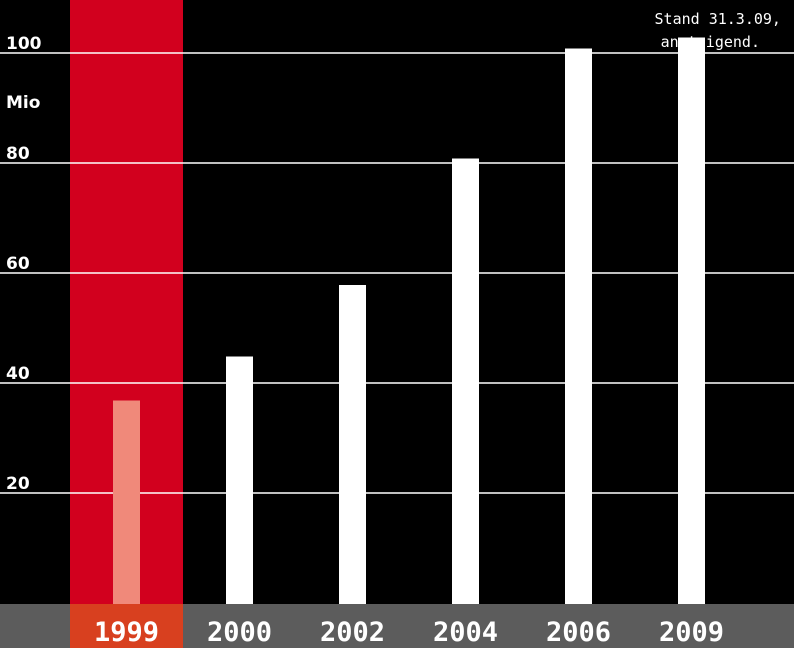  Describe the element at coordinates (465, 381) in the screenshot. I see `bar-2004` at that location.